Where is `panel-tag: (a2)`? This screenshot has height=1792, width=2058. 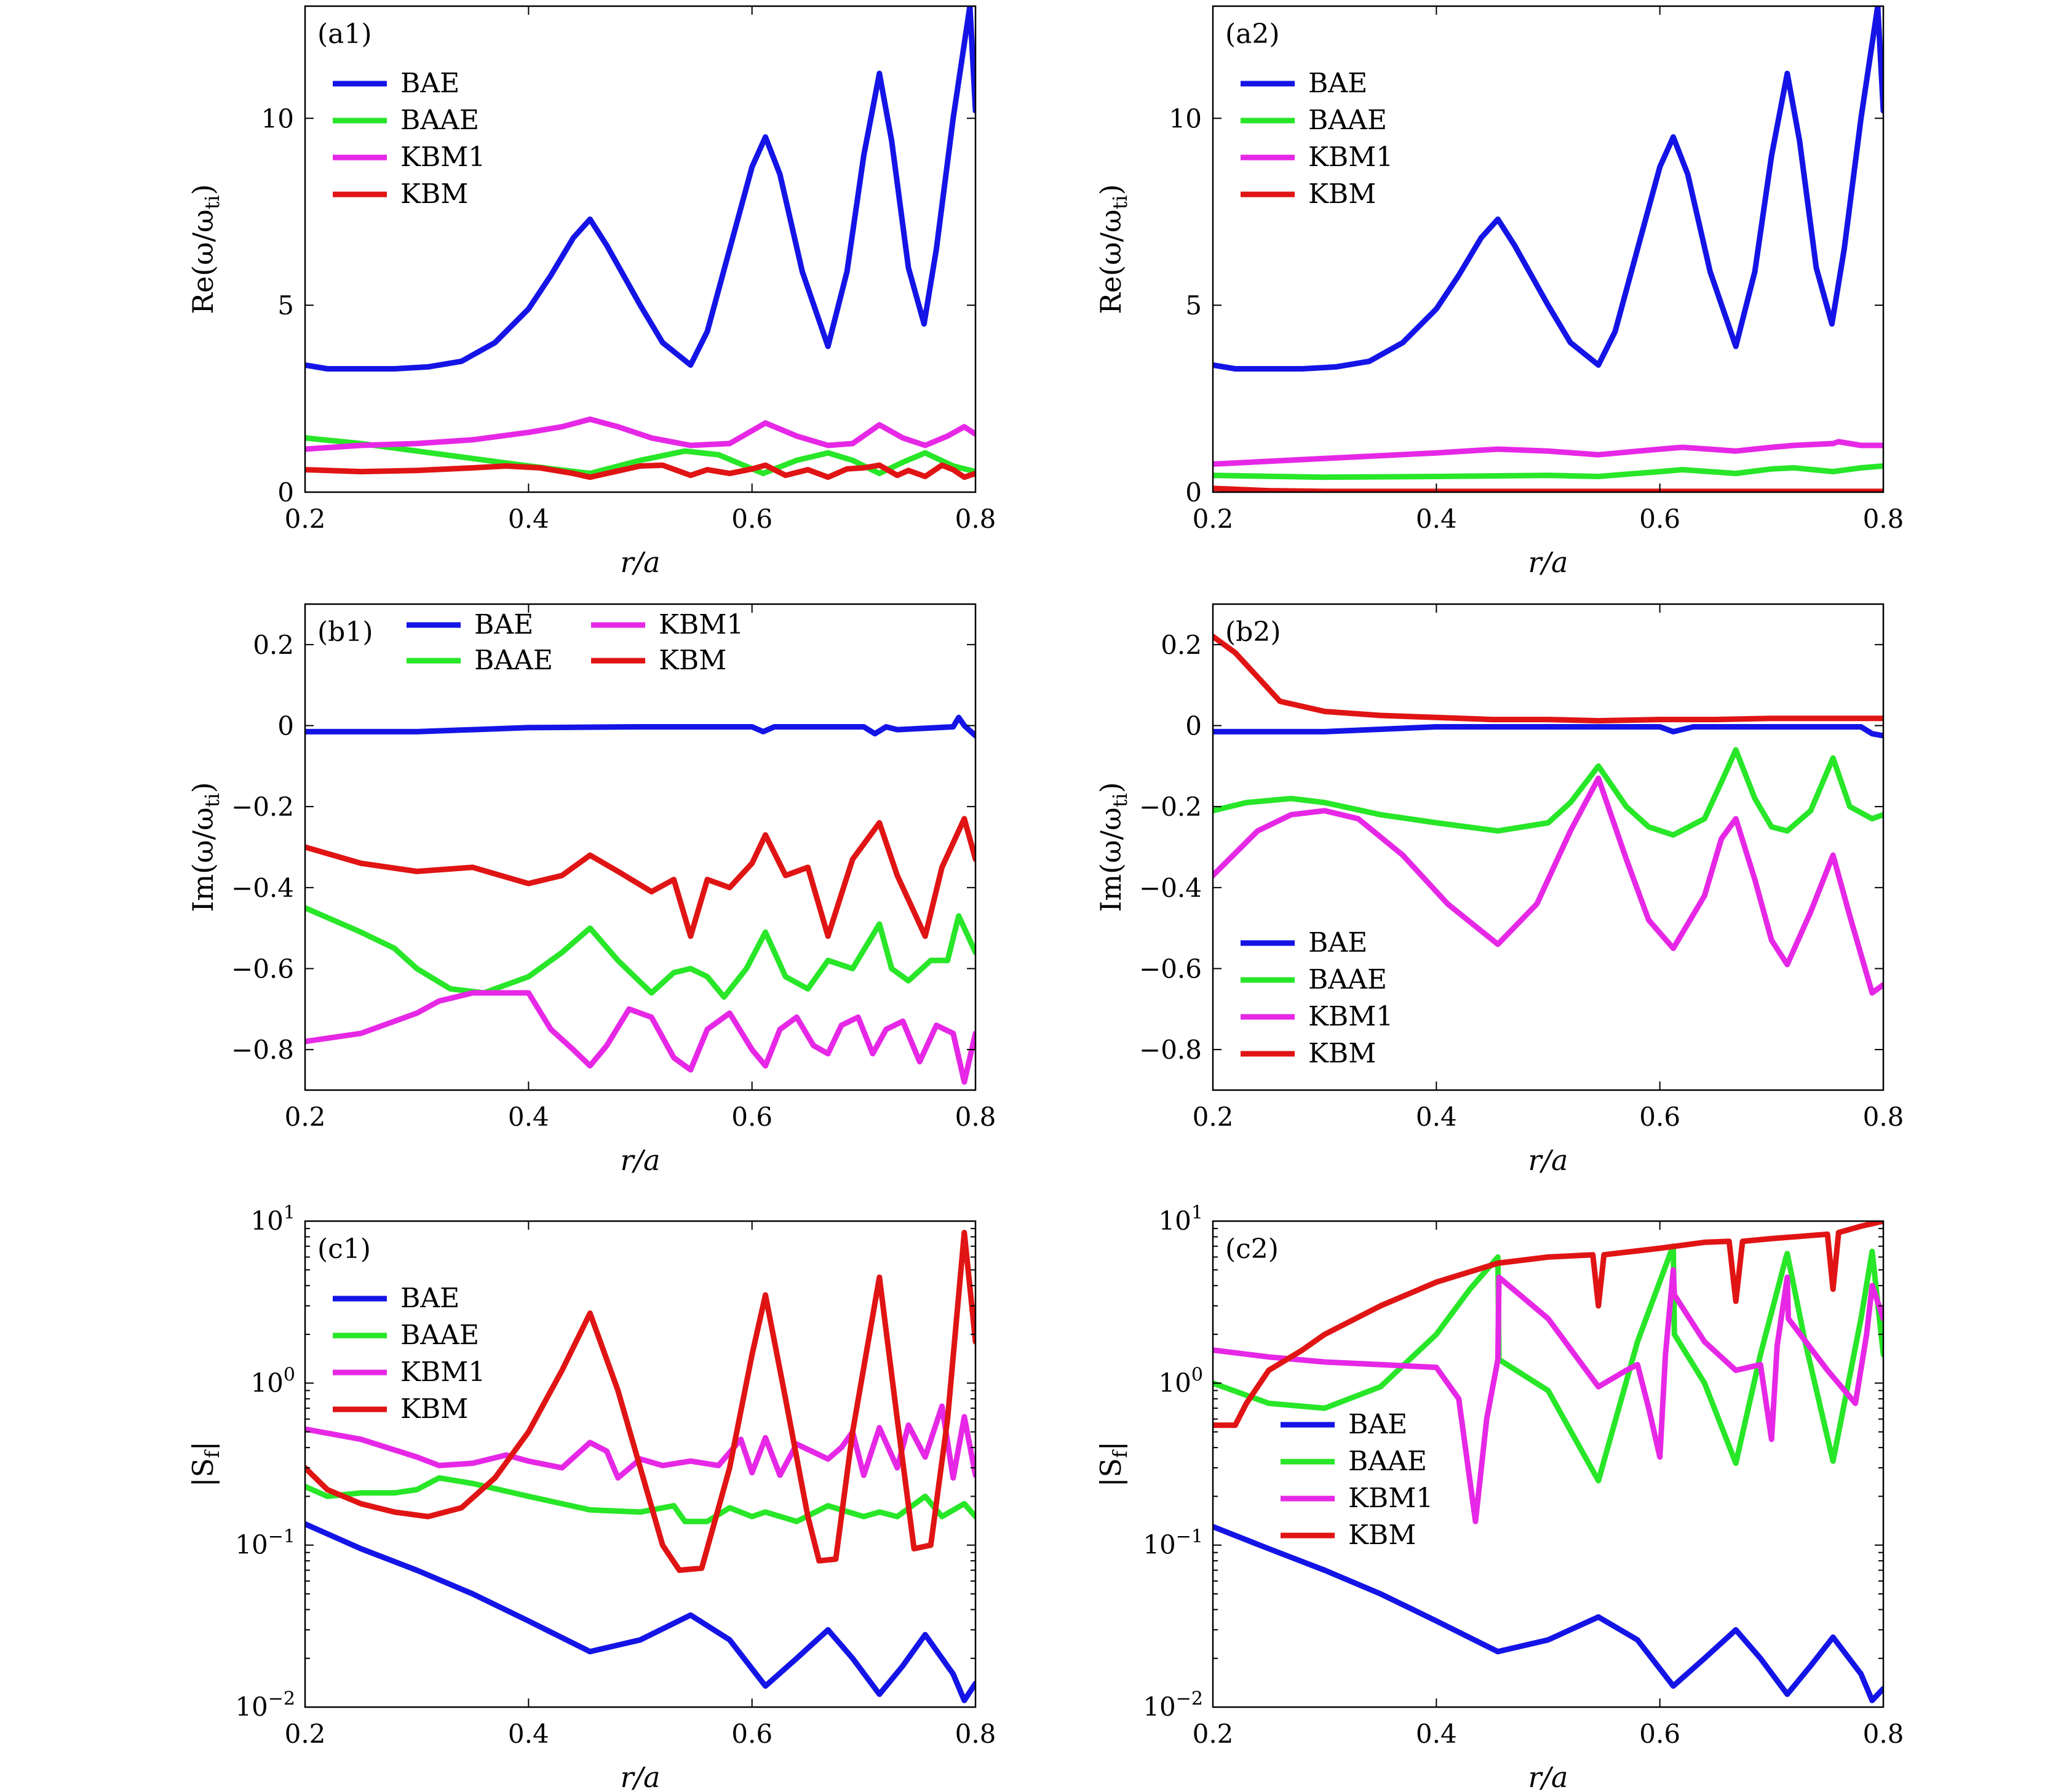
panel-tag: (a2) is located at coordinates (1252, 34).